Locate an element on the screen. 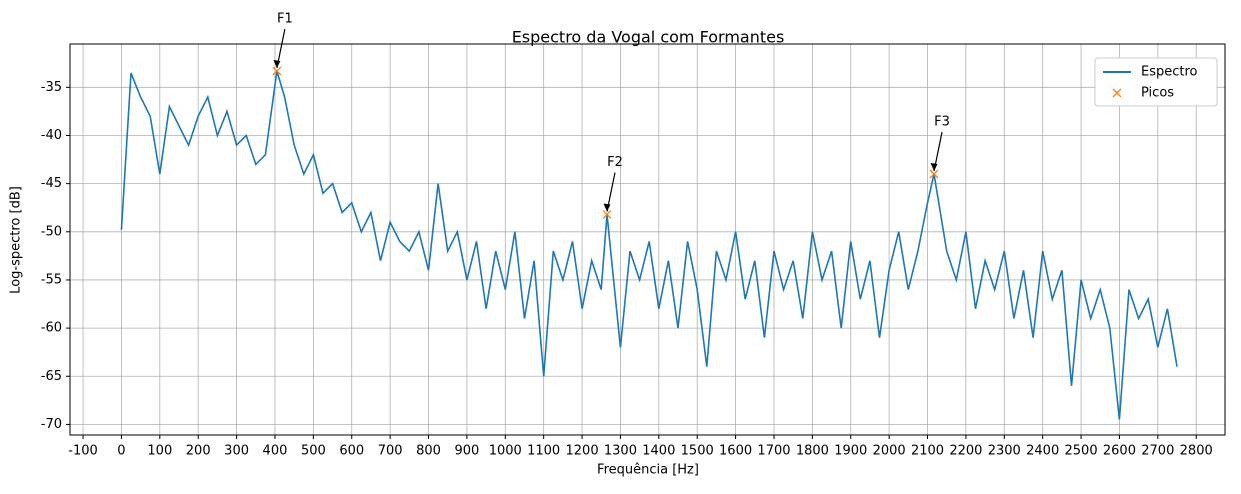 This screenshot has height=494, width=1241. x-tick-label: 600 is located at coordinates (351, 451).